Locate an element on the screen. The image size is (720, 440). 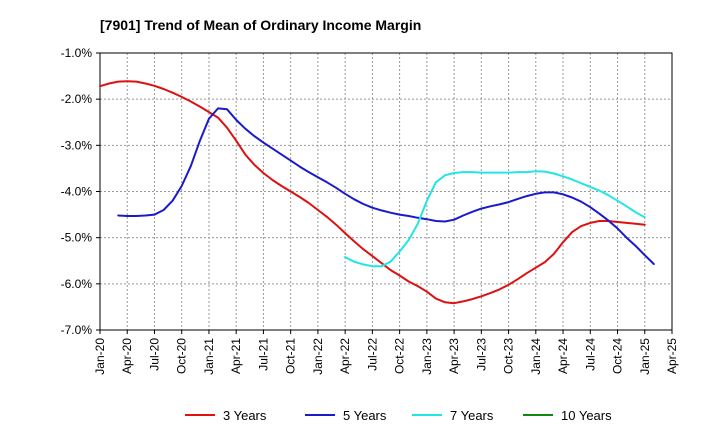
x-tick-label: Jan-25 is located at coordinates (645, 356).